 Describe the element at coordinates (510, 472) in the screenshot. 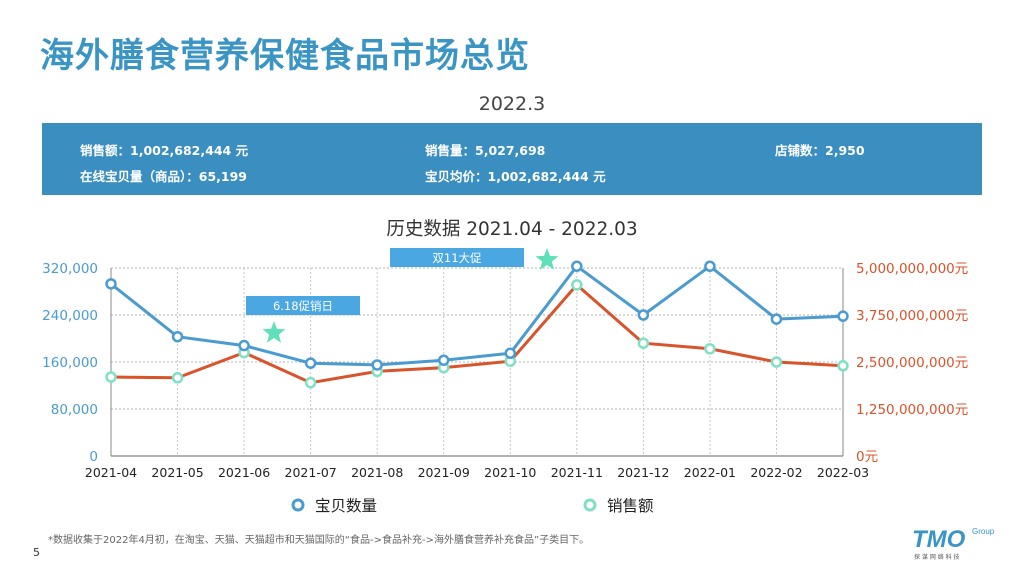

I see `x-tick-label: 2021-10` at that location.